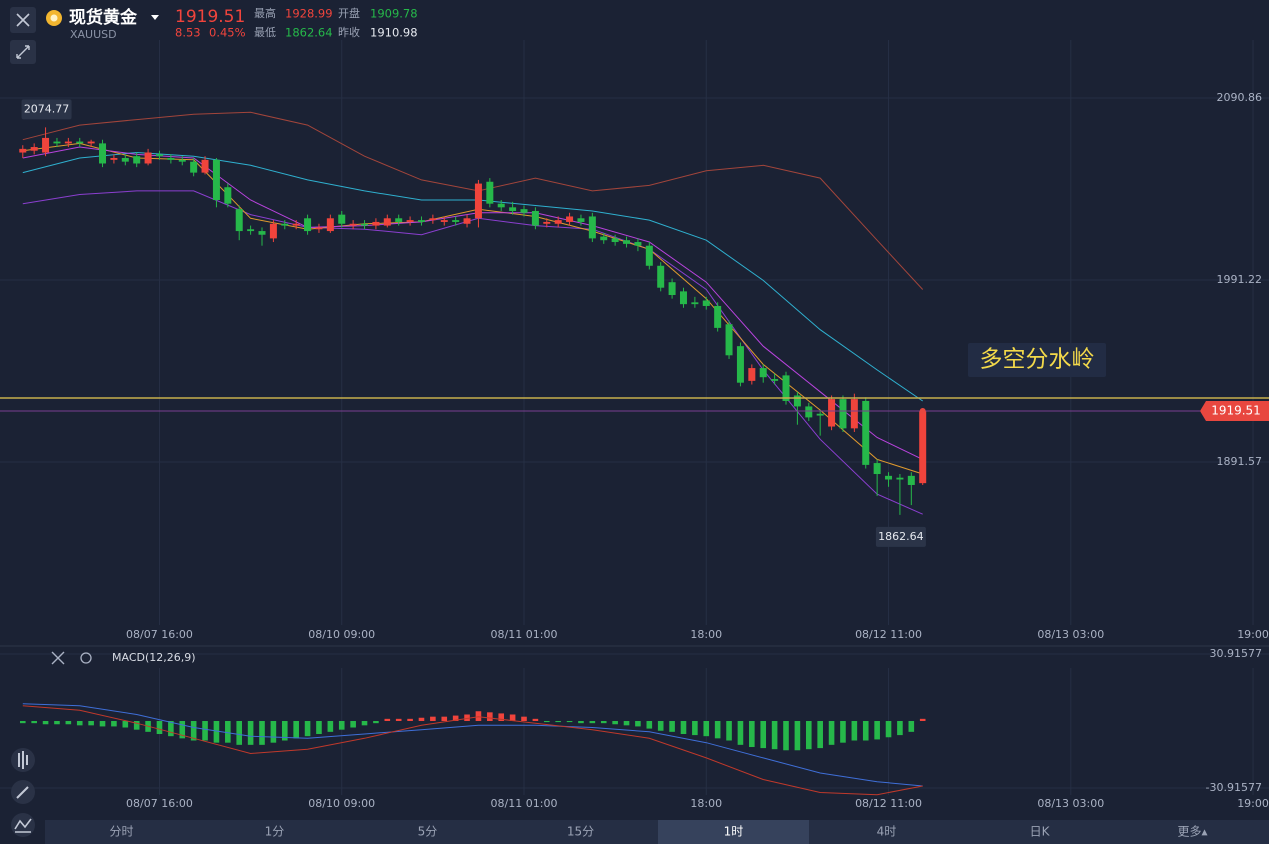 This screenshot has height=844, width=1269. Describe the element at coordinates (394, 33) in the screenshot. I see `prev-close-value: 1910.98` at that location.